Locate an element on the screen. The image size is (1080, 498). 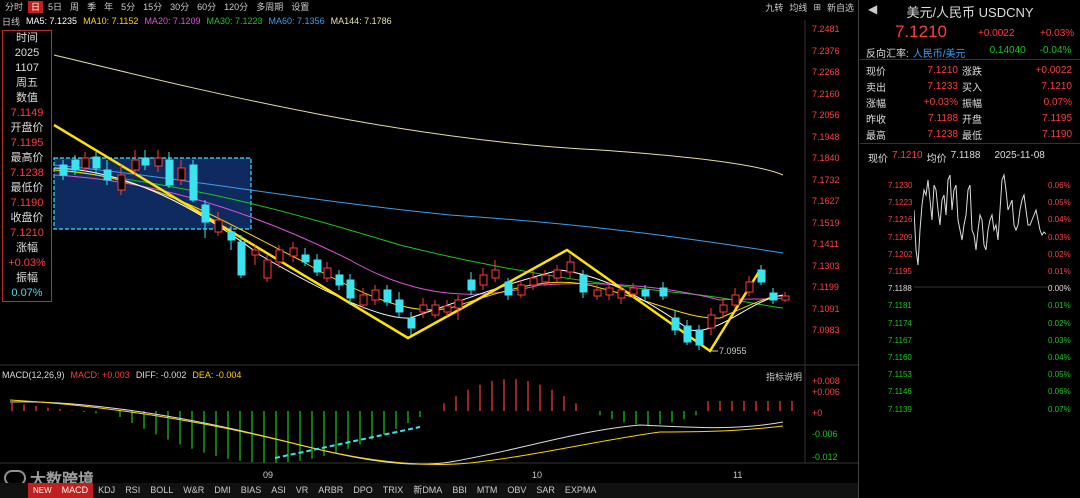
mini-pct-tick: 0.06% is located at coordinates (1059, 185).